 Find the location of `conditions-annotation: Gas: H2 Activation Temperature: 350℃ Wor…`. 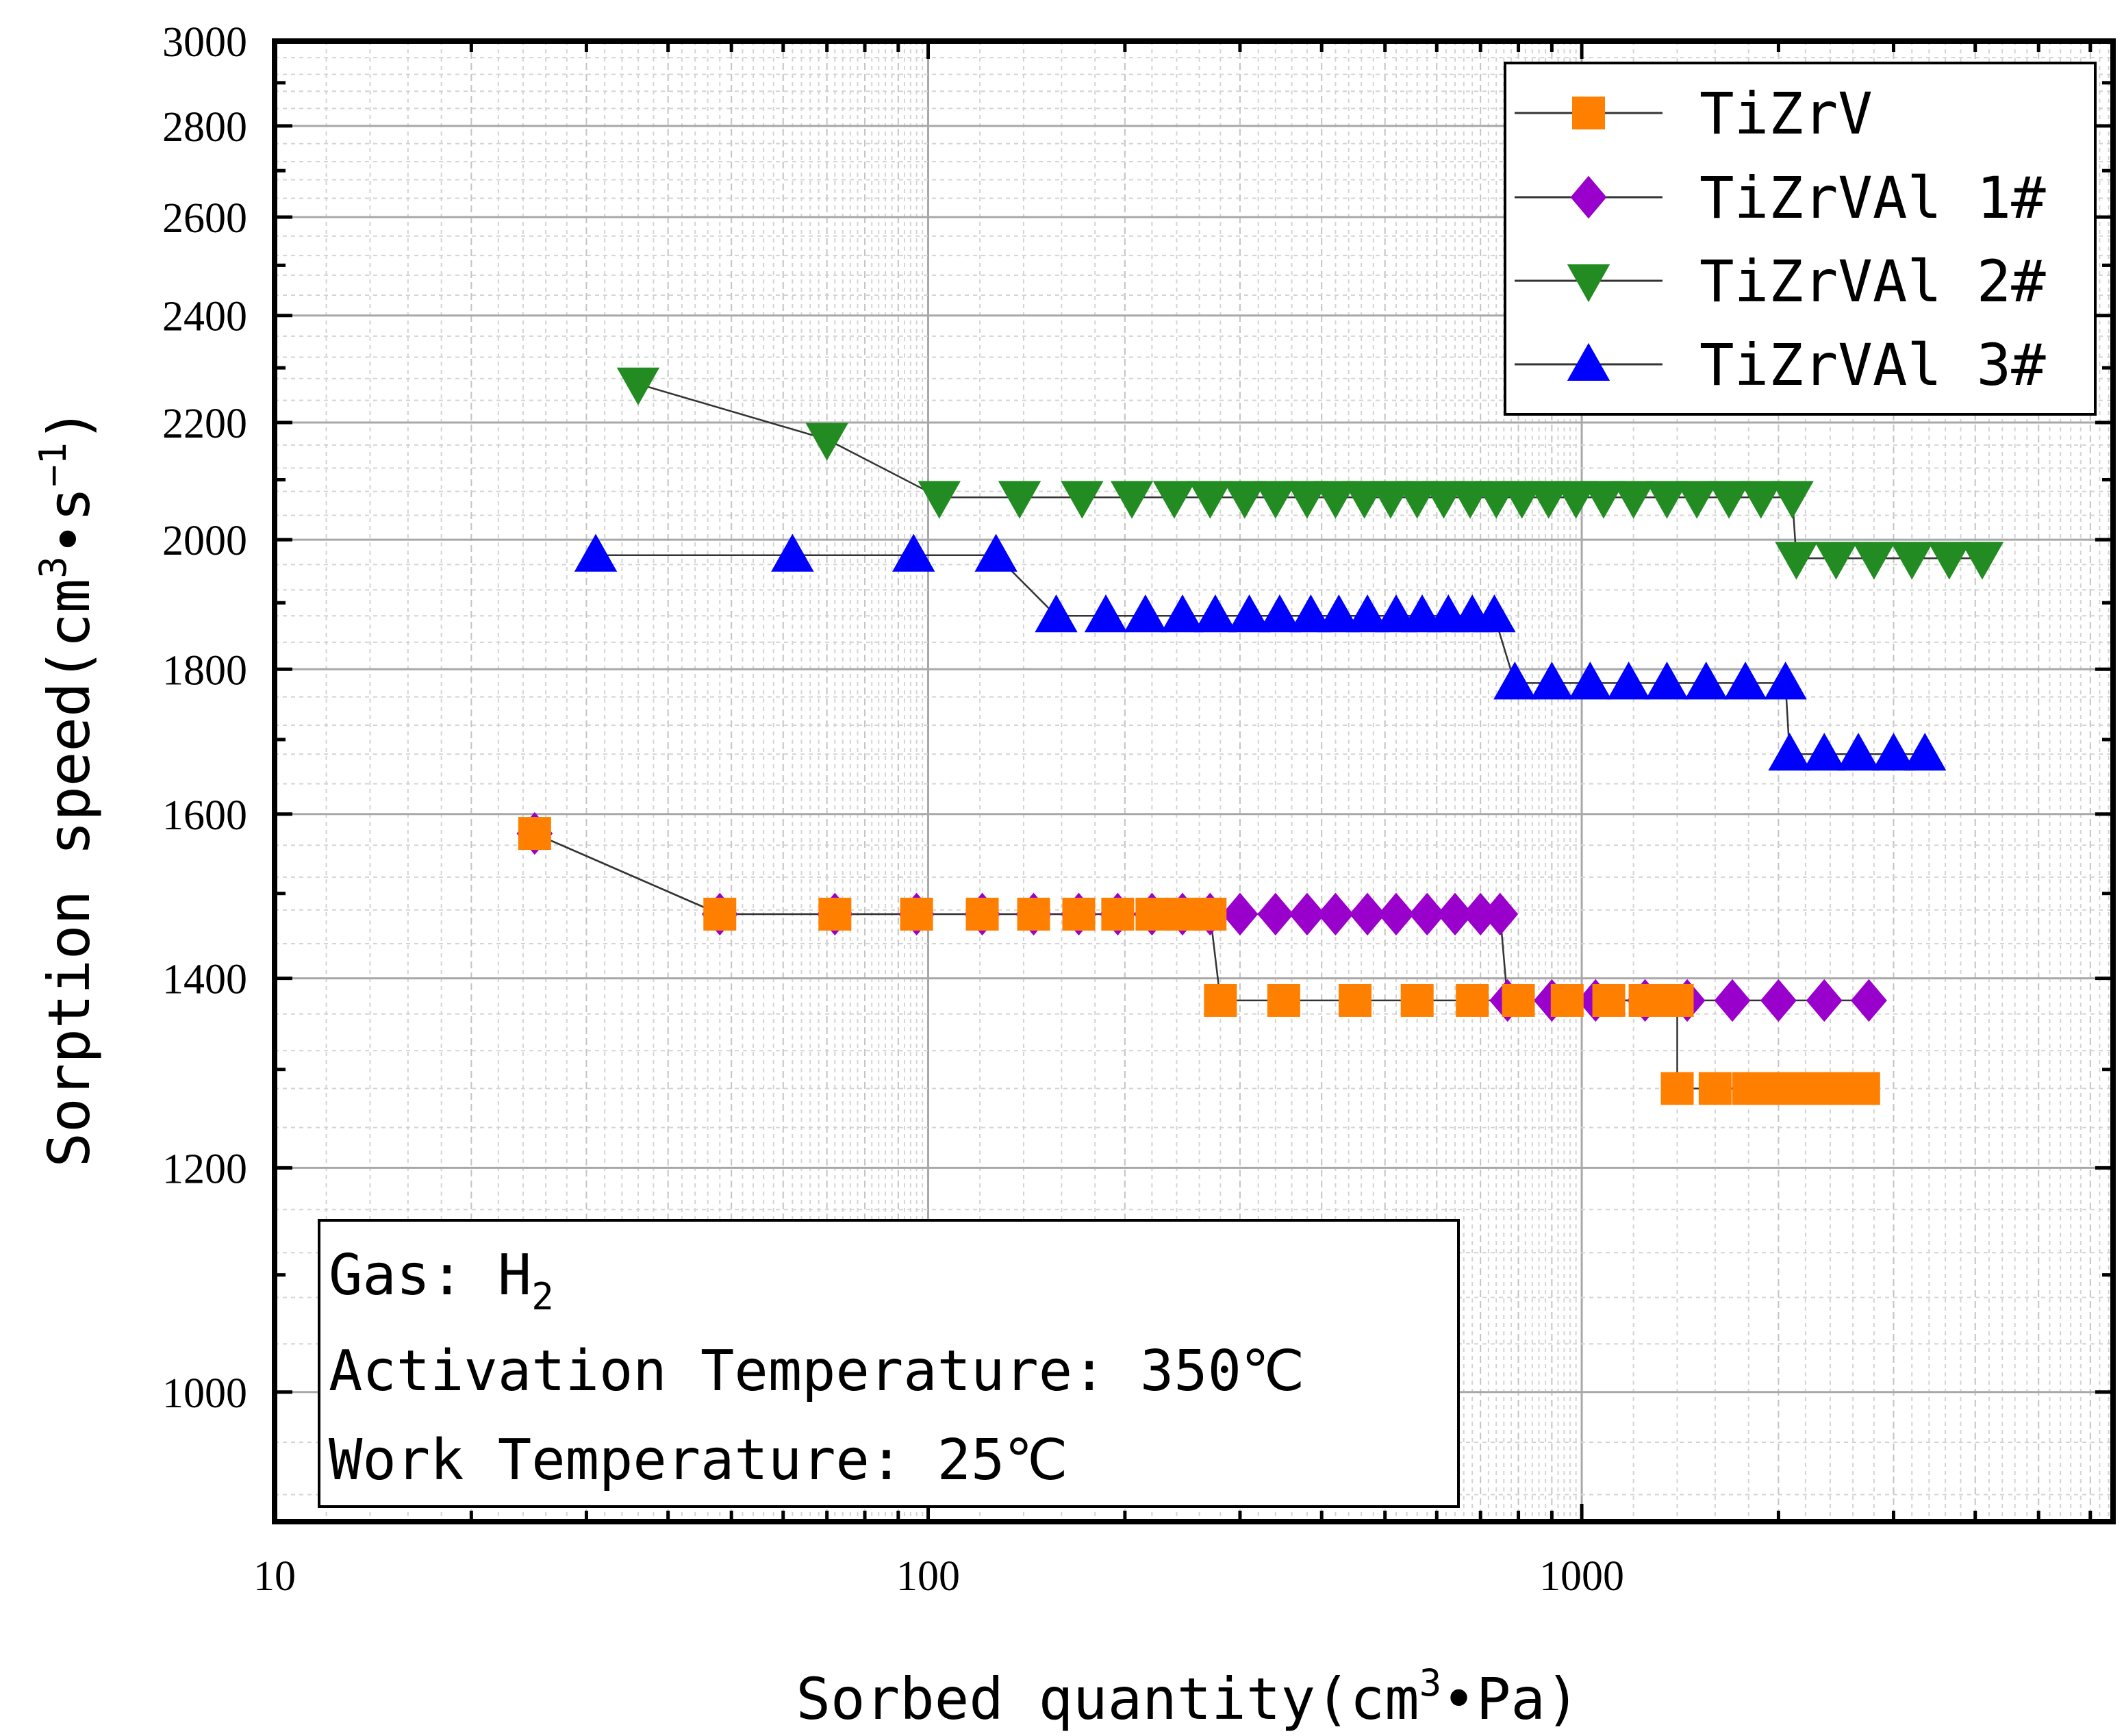

conditions-annotation: Gas: H2 Activation Temperature: 350℃ Wor… is located at coordinates (889, 1363).